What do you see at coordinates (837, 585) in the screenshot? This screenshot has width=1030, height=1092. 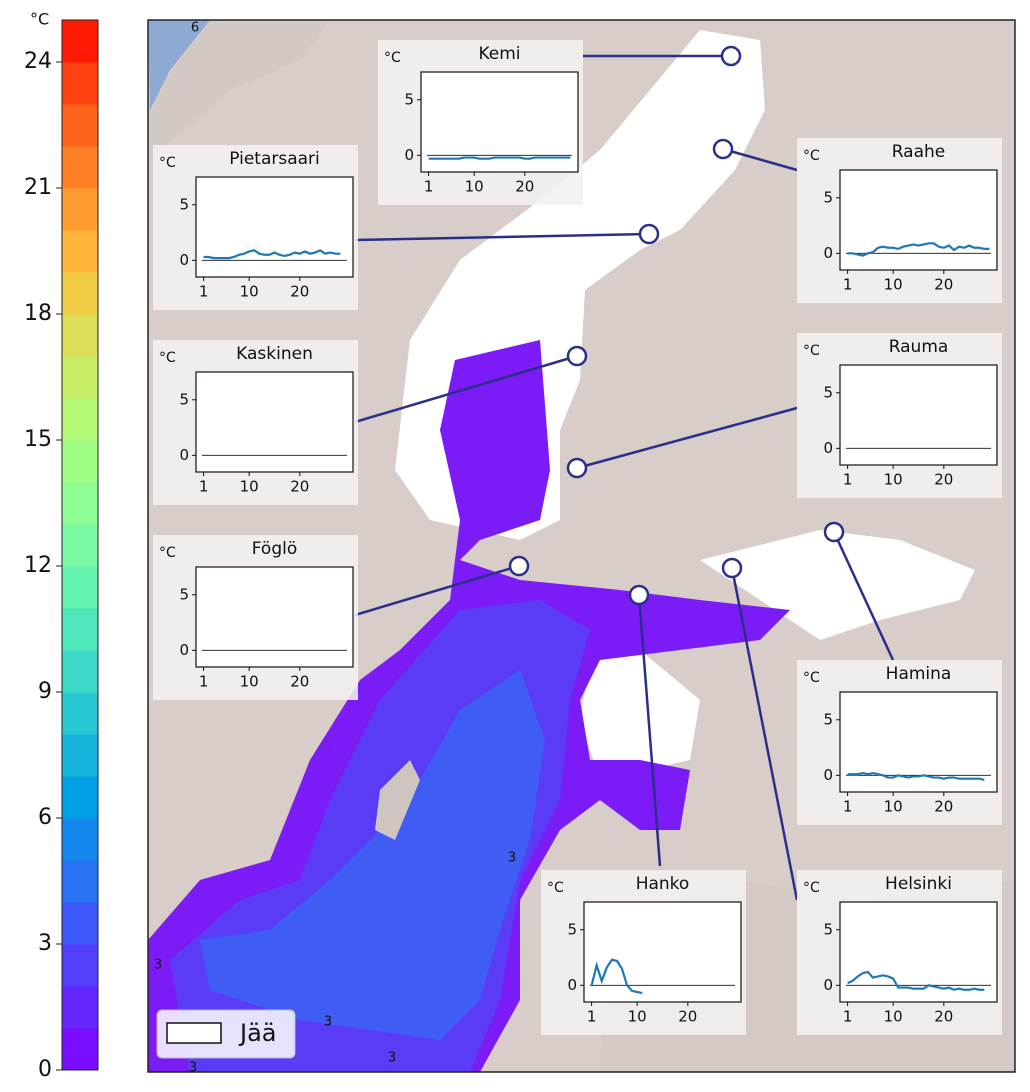 I see `ice` at bounding box center [837, 585].